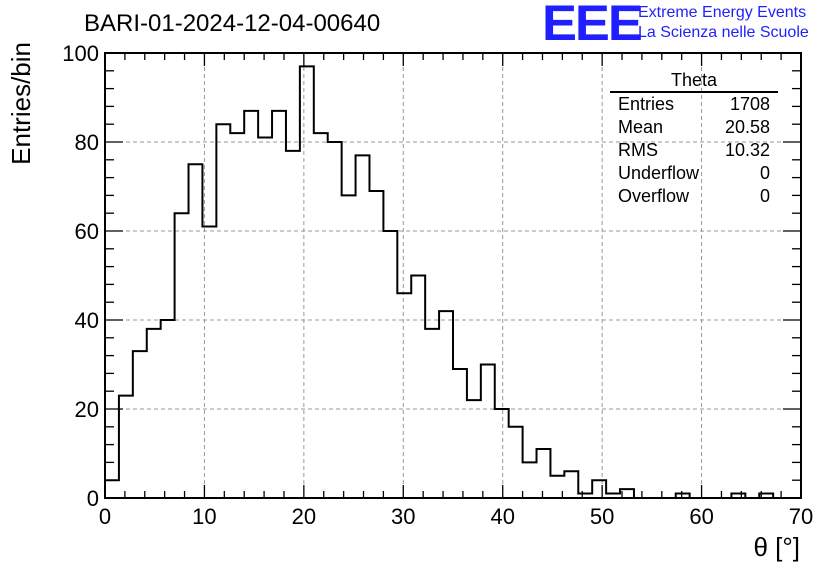  What do you see at coordinates (749, 104) in the screenshot?
I see `stats-value: 1708` at bounding box center [749, 104].